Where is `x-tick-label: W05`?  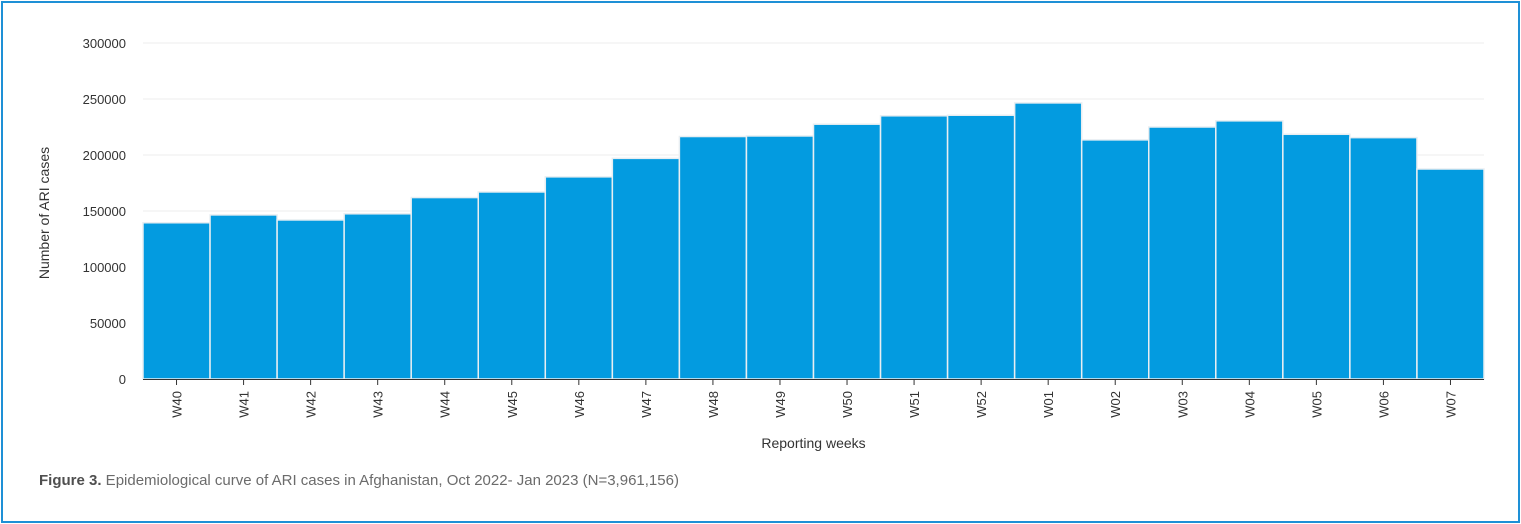
x-tick-label: W05 is located at coordinates (1316, 404).